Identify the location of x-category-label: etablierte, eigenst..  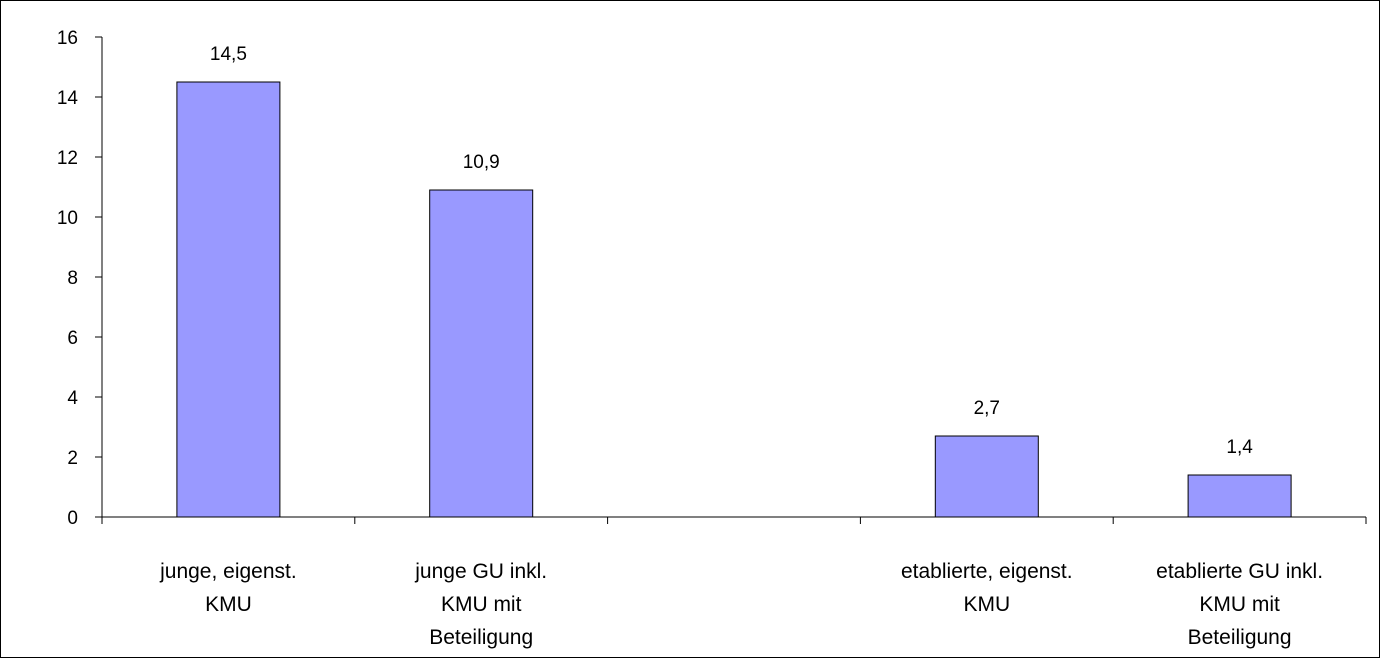
(987, 571).